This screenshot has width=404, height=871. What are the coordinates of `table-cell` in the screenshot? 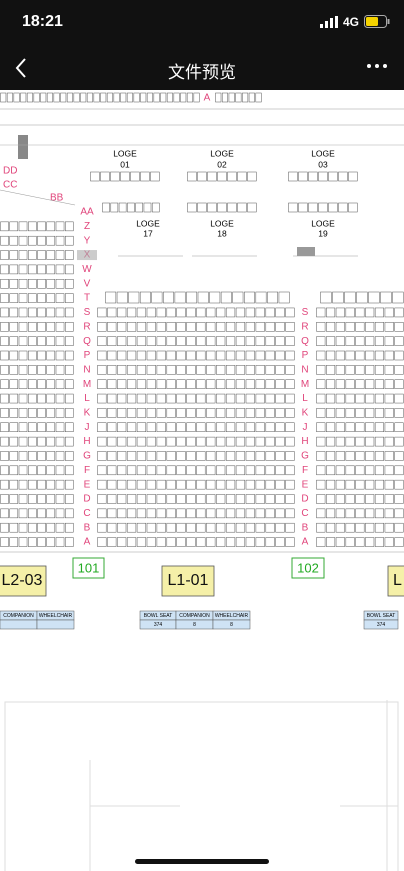 It's located at (19, 624).